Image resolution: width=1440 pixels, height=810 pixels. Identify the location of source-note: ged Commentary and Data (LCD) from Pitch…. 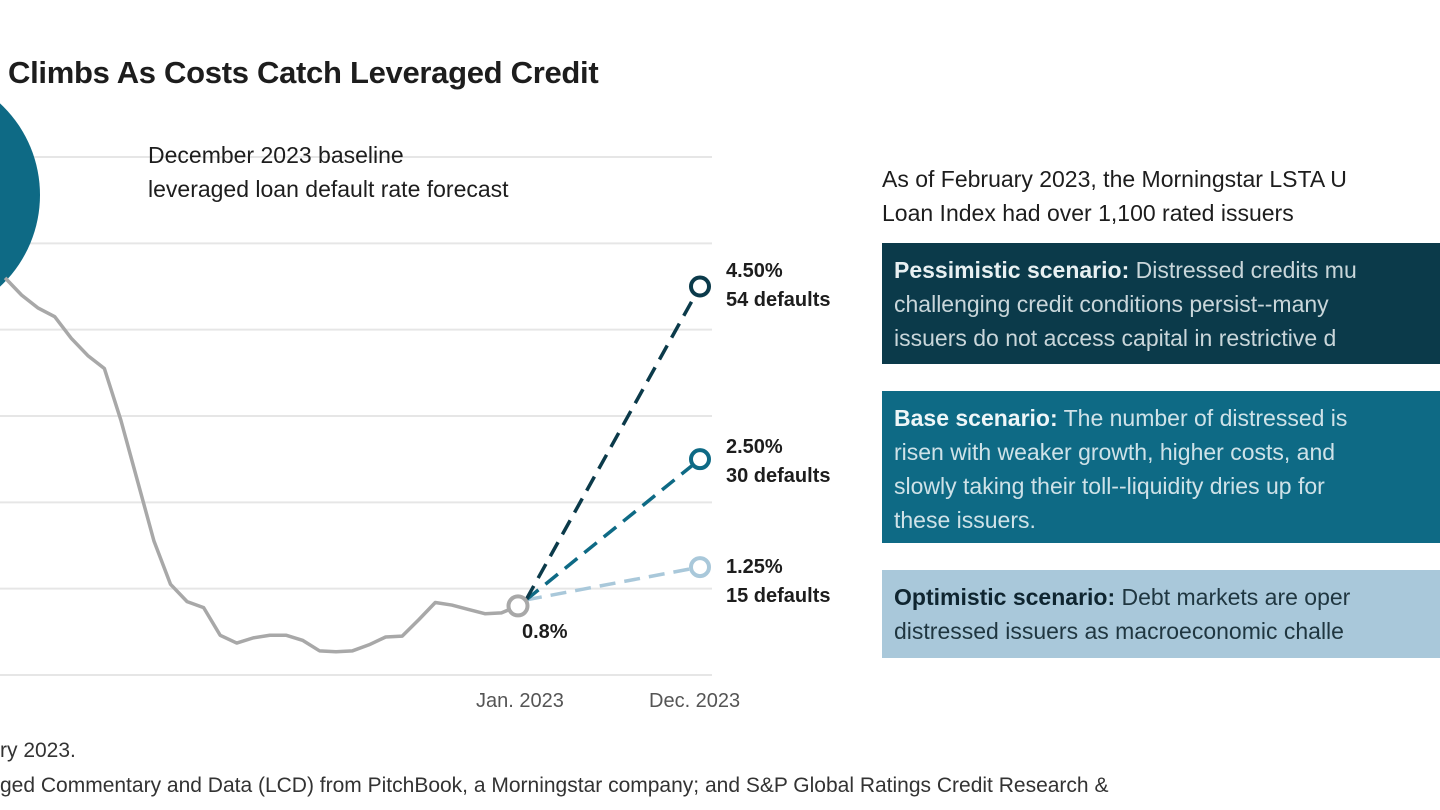
(554, 785).